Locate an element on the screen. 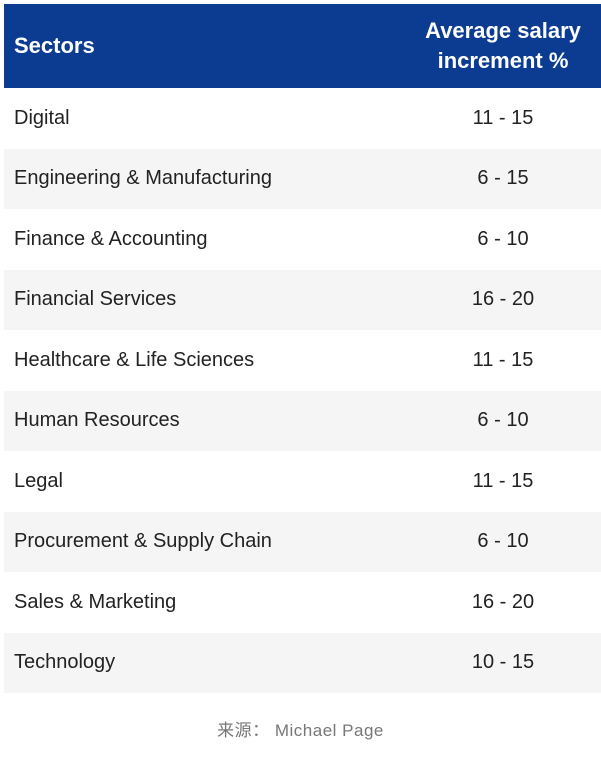 The image size is (601, 757). sector-cell: Legal is located at coordinates (38, 480).